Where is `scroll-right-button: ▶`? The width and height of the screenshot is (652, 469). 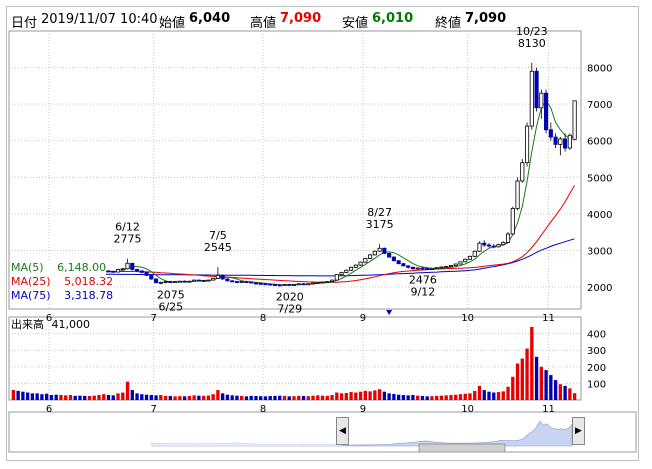
scroll-right-button: ▶ is located at coordinates (578, 431).